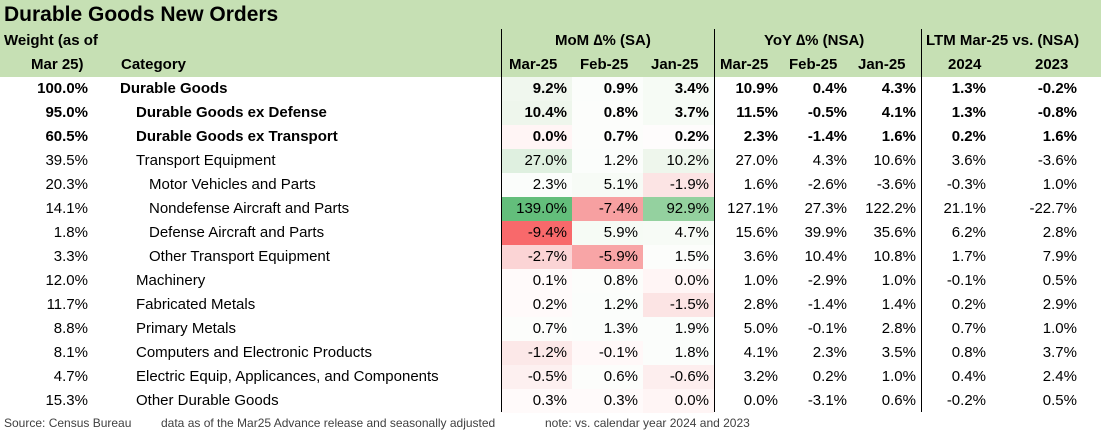 This screenshot has height=435, width=1101. Describe the element at coordinates (536, 137) in the screenshot. I see `mom-mar-cell: 0.0%` at that location.